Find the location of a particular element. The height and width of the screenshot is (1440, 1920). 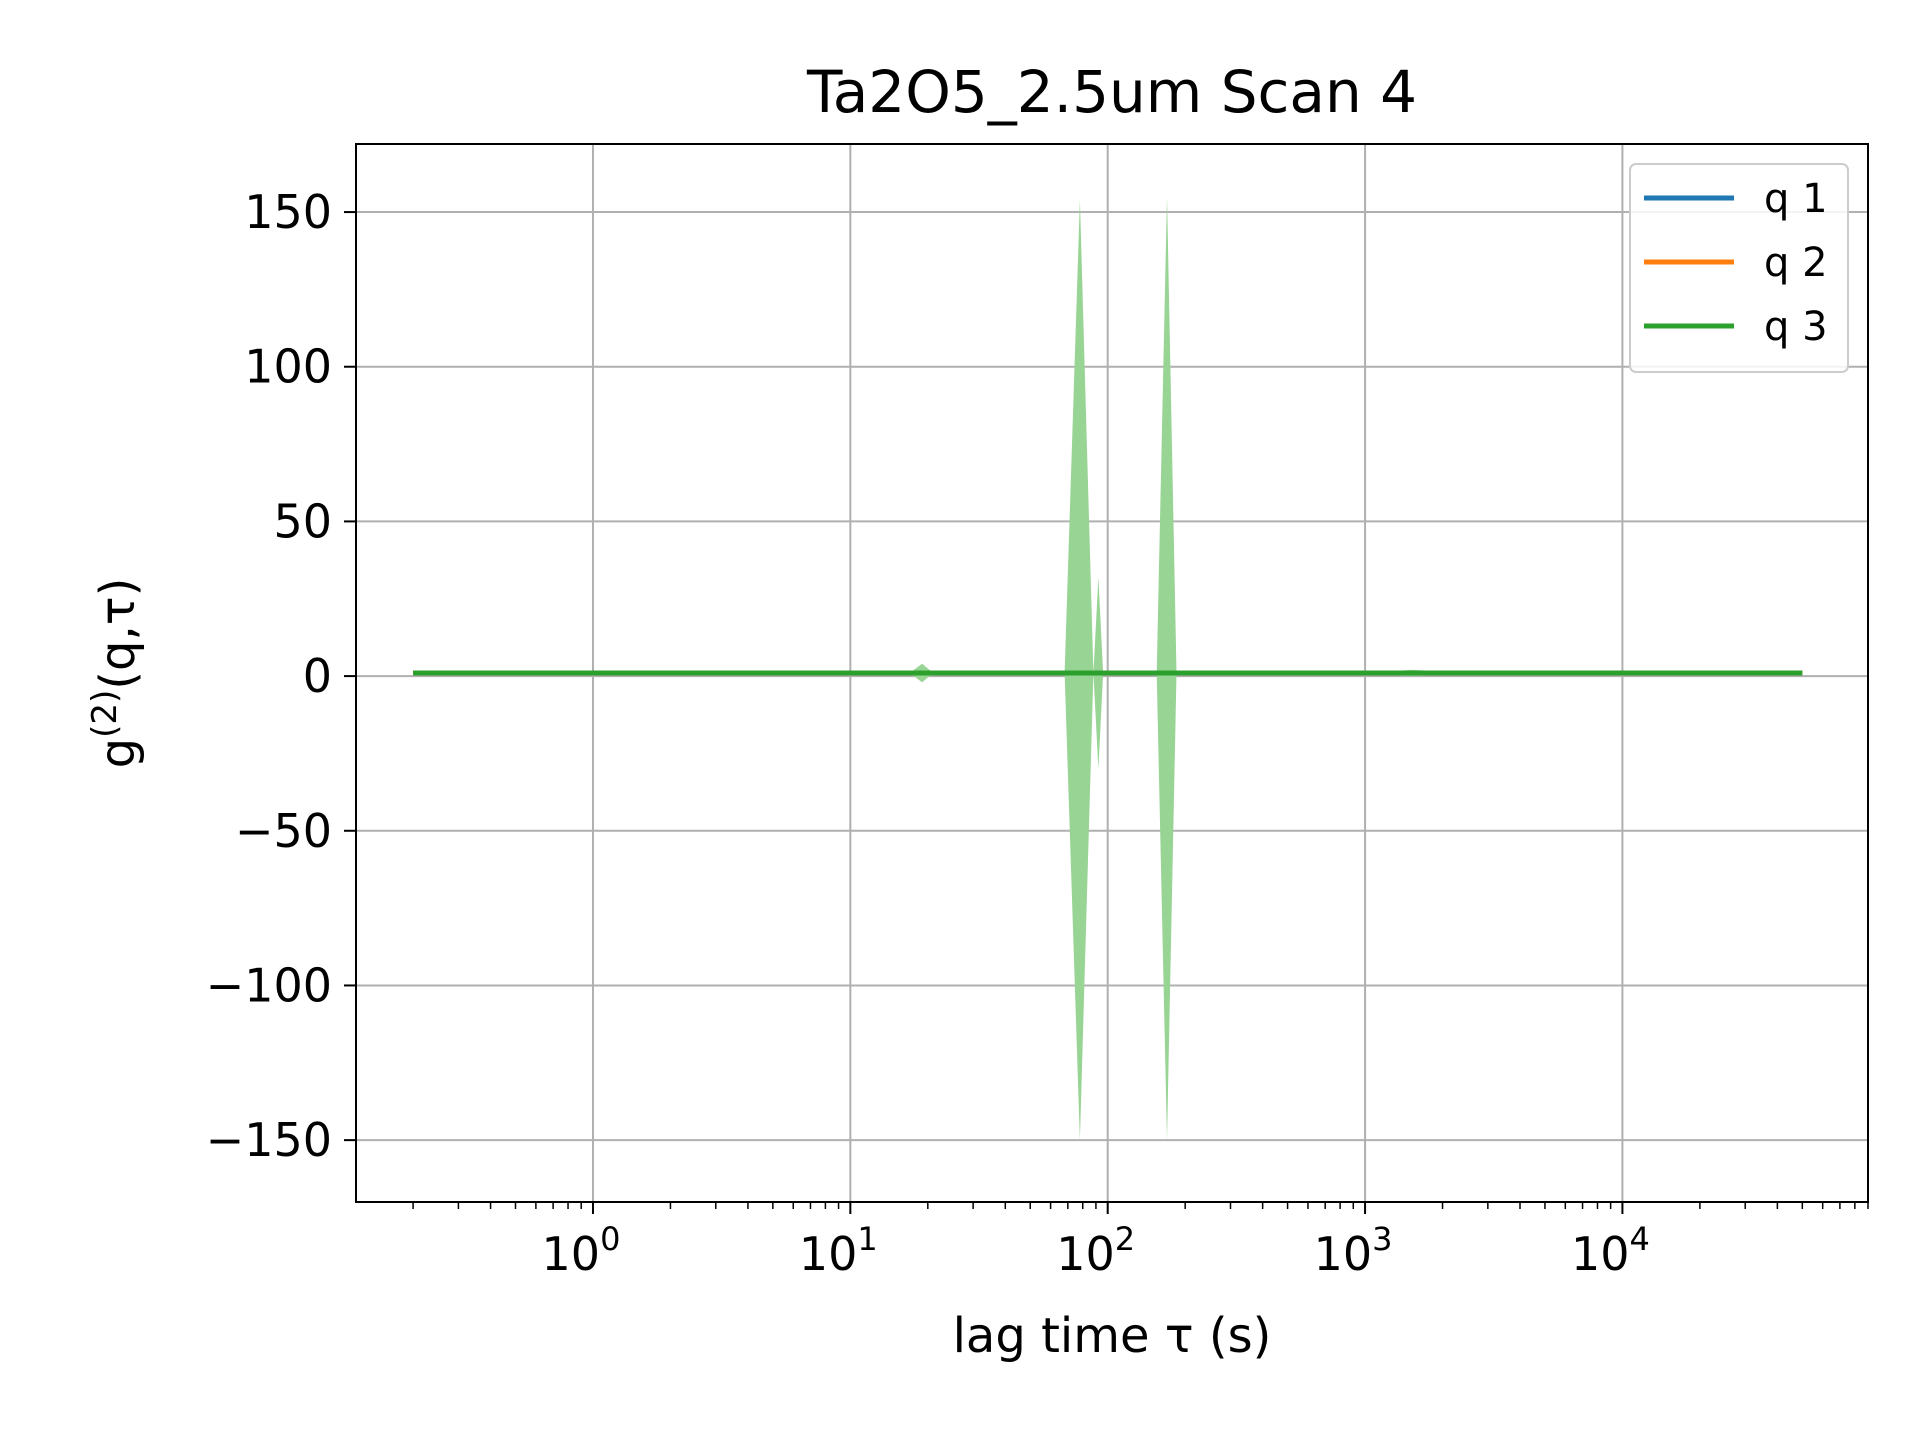

x-tick-label-exponent: 0 is located at coordinates (610, 1239).